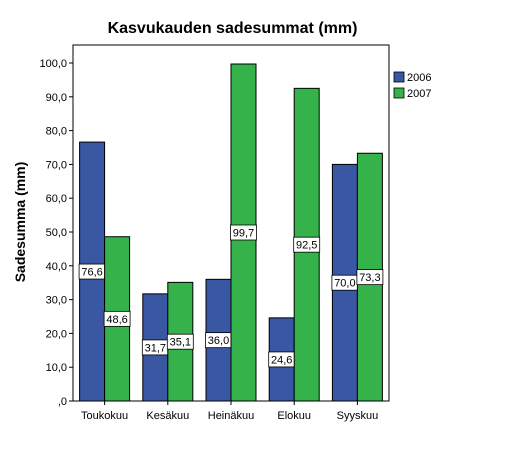  I want to click on legend-label-2006: 2006, so click(419, 78).